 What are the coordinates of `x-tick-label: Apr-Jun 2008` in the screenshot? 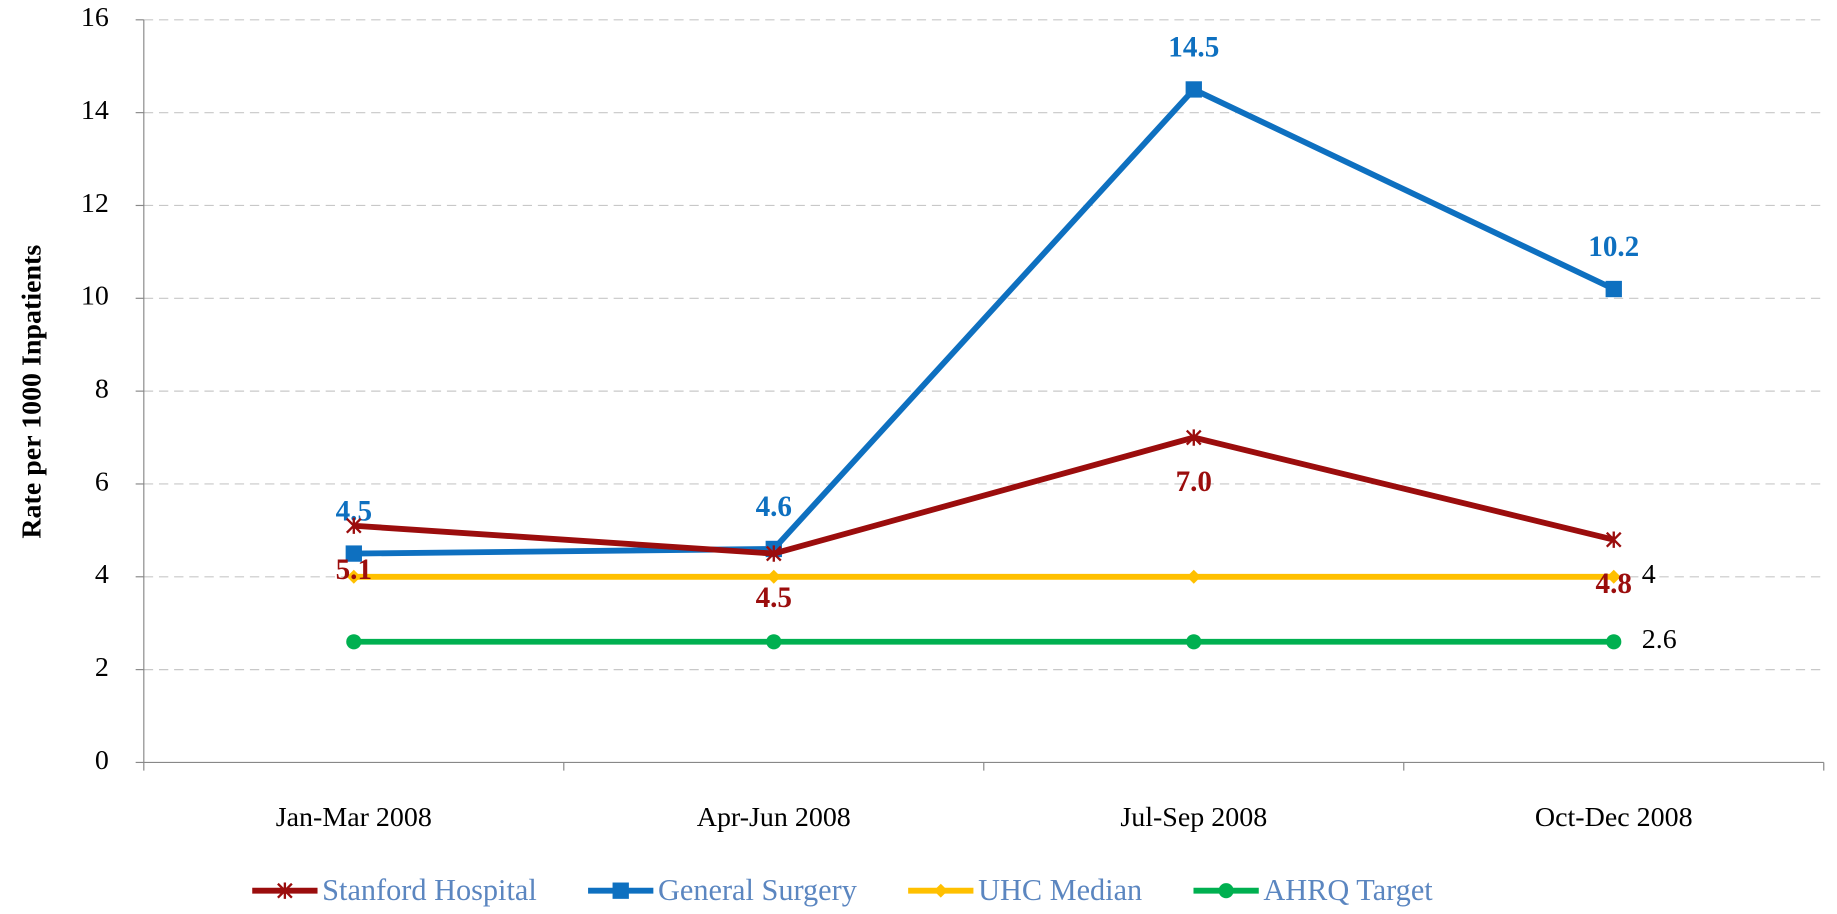 It's located at (774, 817).